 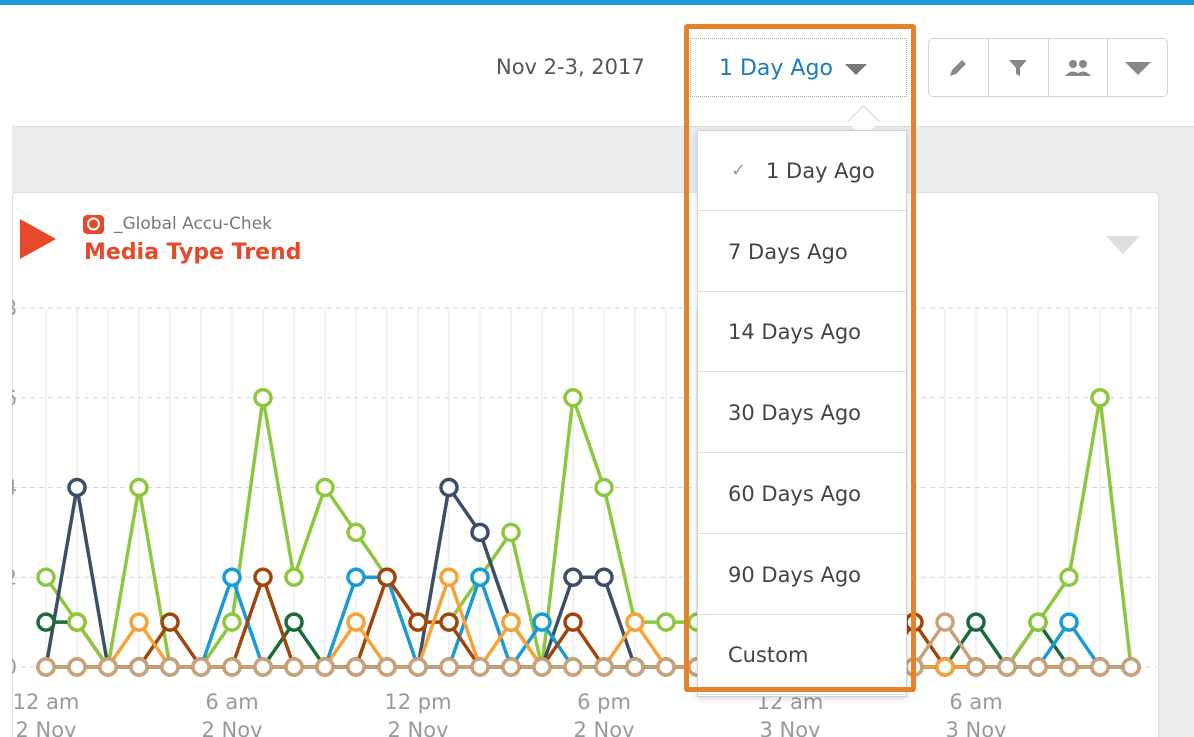 I want to click on menu-item: 14 Days Ago, so click(x=802, y=332).